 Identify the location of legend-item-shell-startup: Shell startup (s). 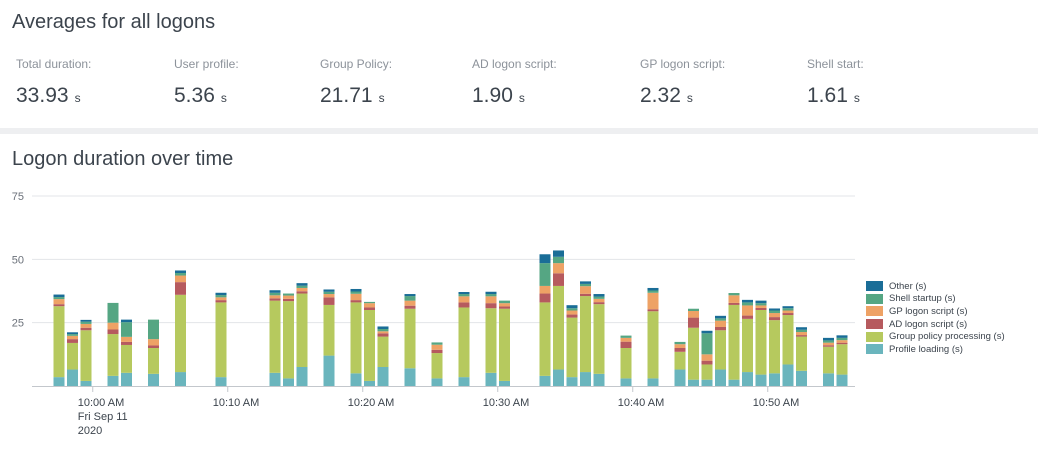
(935, 299).